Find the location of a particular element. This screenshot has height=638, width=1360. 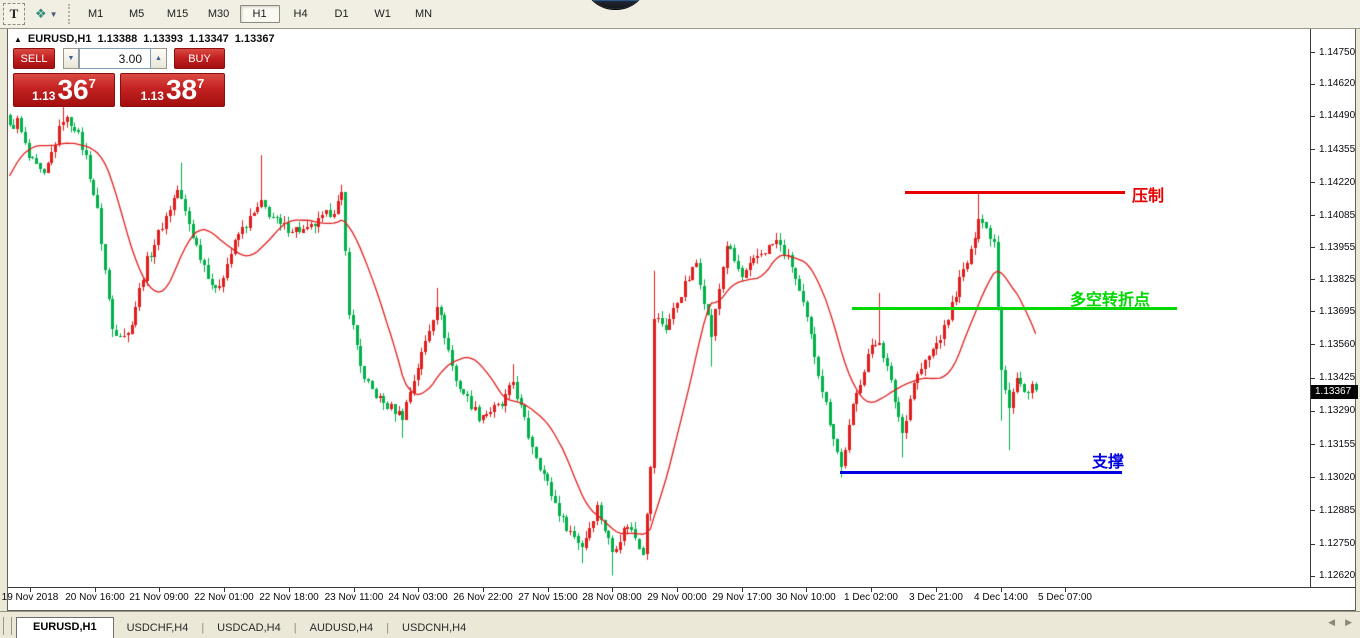

chart-tab-usdchf-h4: USDCHF,H4 is located at coordinates (157, 628).